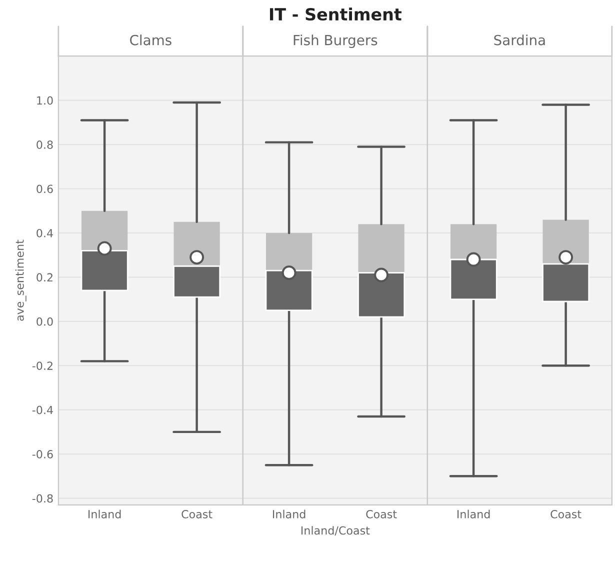 The height and width of the screenshot is (561, 615). Describe the element at coordinates (44, 233) in the screenshot. I see `y-tick-label: 0.4` at that location.